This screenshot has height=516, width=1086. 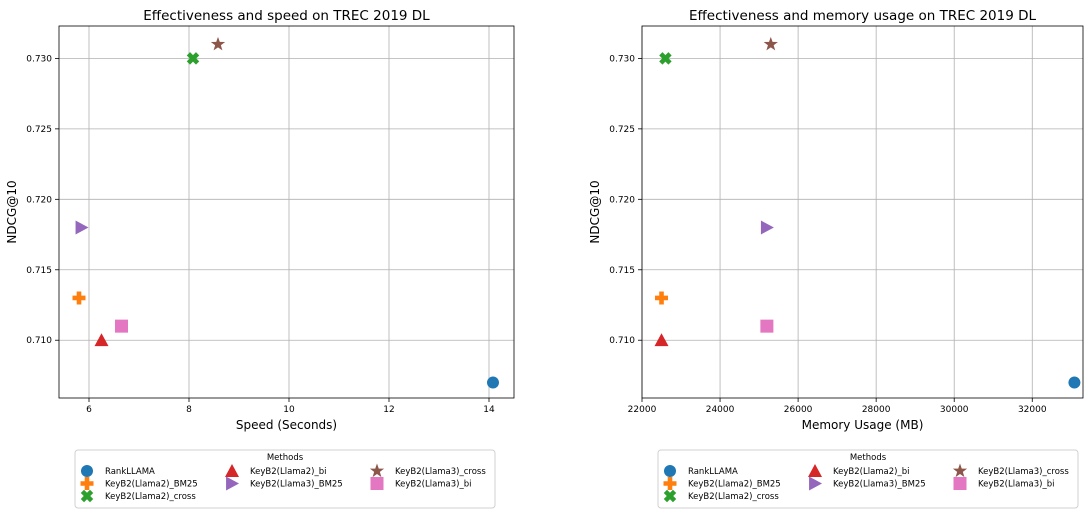 What do you see at coordinates (289, 410) in the screenshot?
I see `x-tick-label: 10` at bounding box center [289, 410].